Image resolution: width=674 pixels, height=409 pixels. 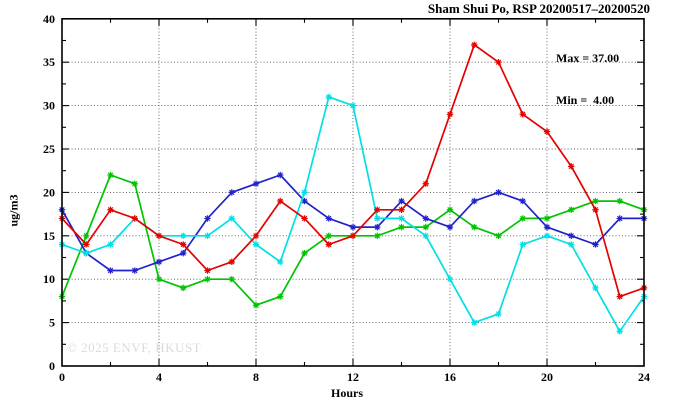 What do you see at coordinates (450, 377) in the screenshot?
I see `x-tick-label: 16` at bounding box center [450, 377].